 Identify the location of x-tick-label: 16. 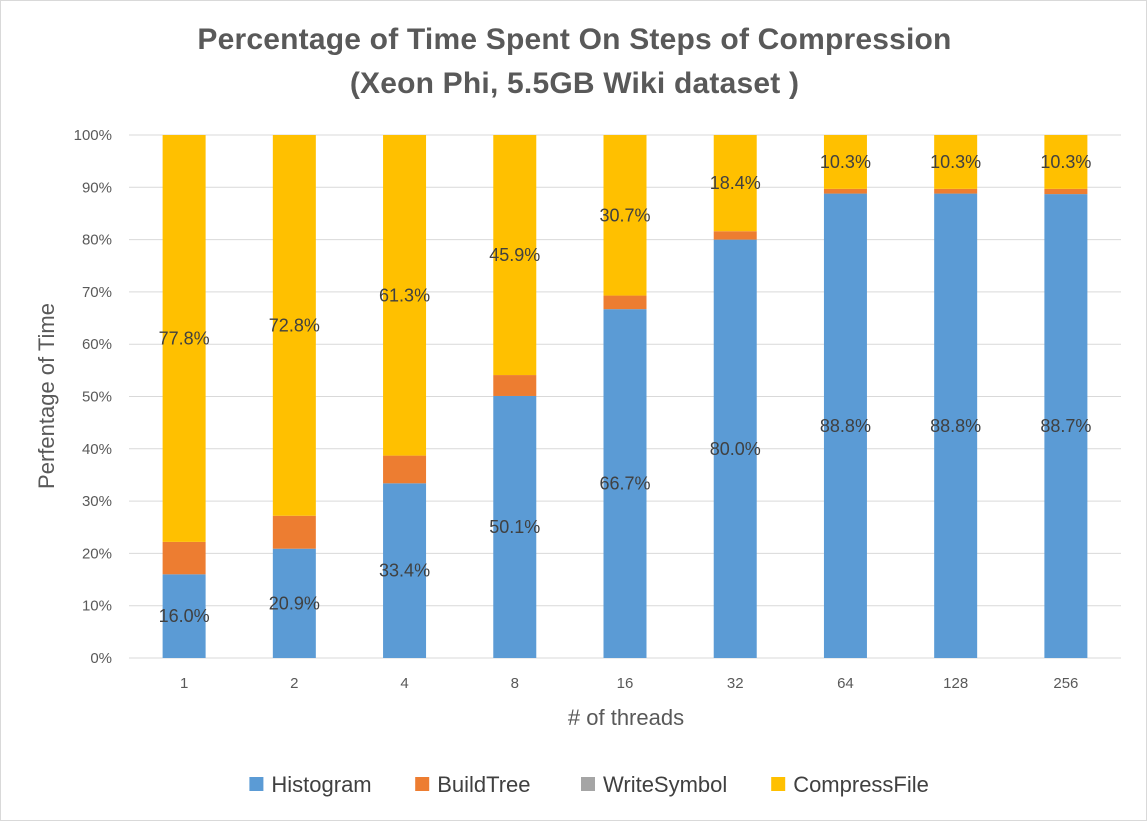
(625, 683).